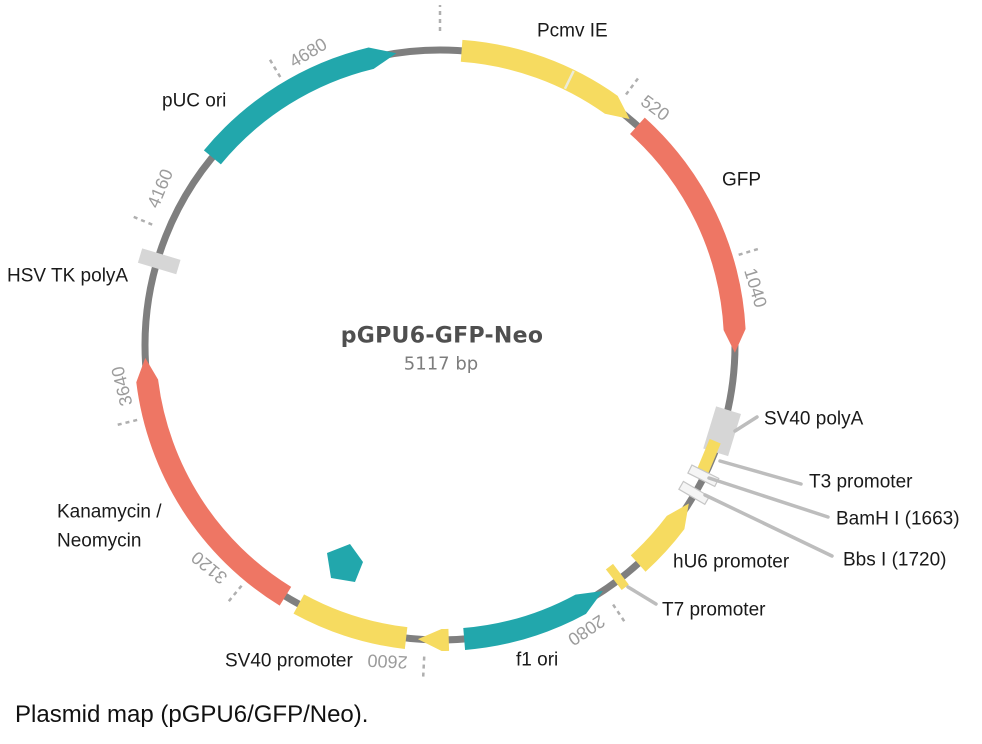 Image resolution: width=982 pixels, height=744 pixels. Describe the element at coordinates (708, 456) in the screenshot. I see `site-t3-band` at that location.